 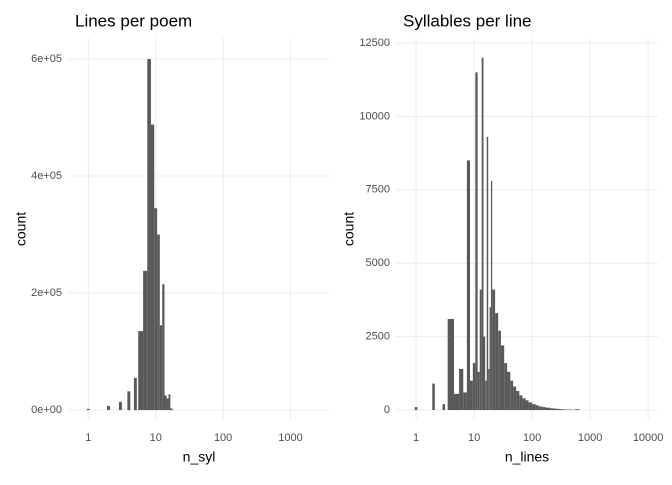 What do you see at coordinates (46, 410) in the screenshot?
I see `y-tick-label: 0e+00` at bounding box center [46, 410].